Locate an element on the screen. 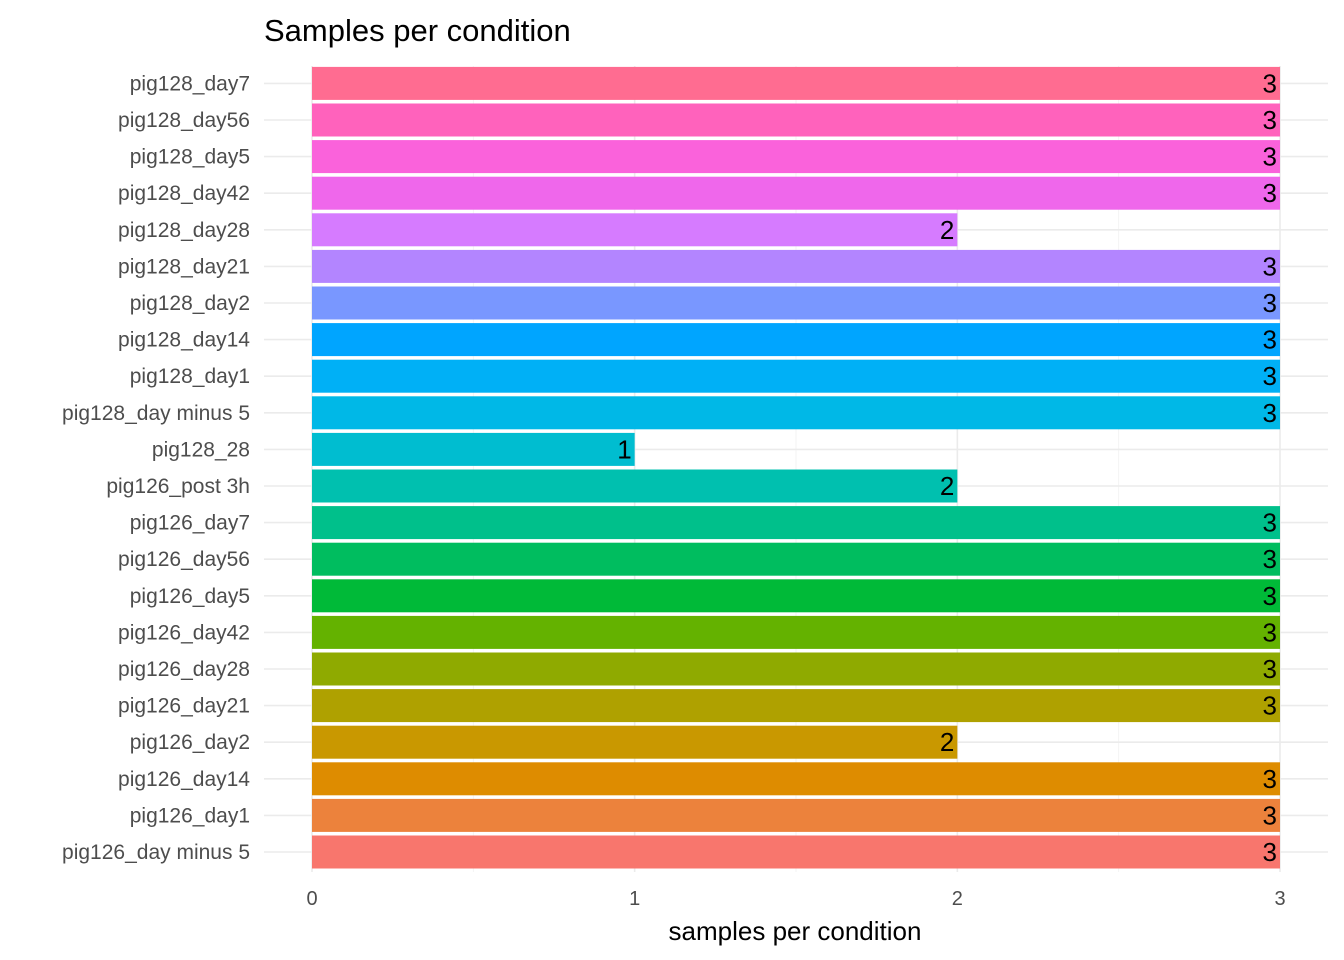  category-tick-label: pig128_day21 is located at coordinates (184, 266).